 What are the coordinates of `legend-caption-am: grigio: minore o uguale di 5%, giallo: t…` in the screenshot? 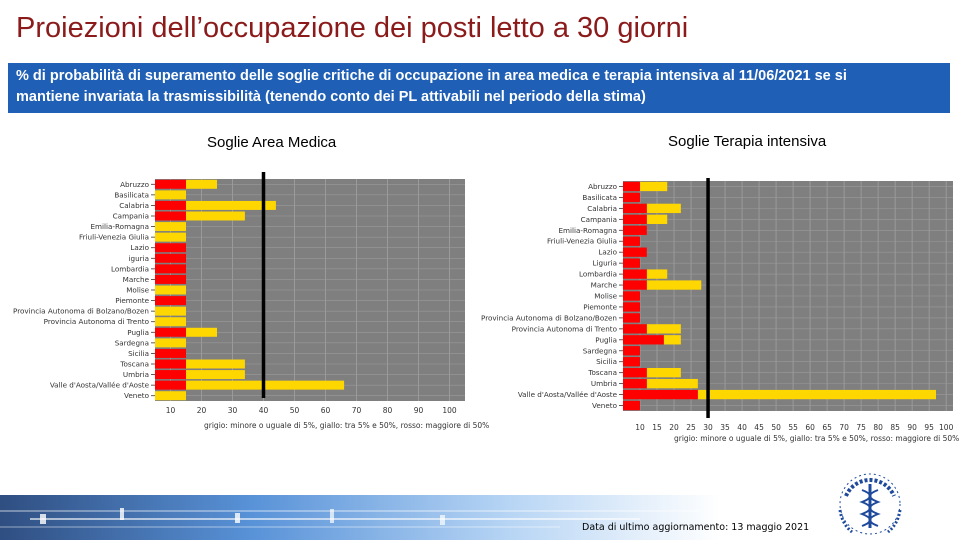 It's located at (346, 425).